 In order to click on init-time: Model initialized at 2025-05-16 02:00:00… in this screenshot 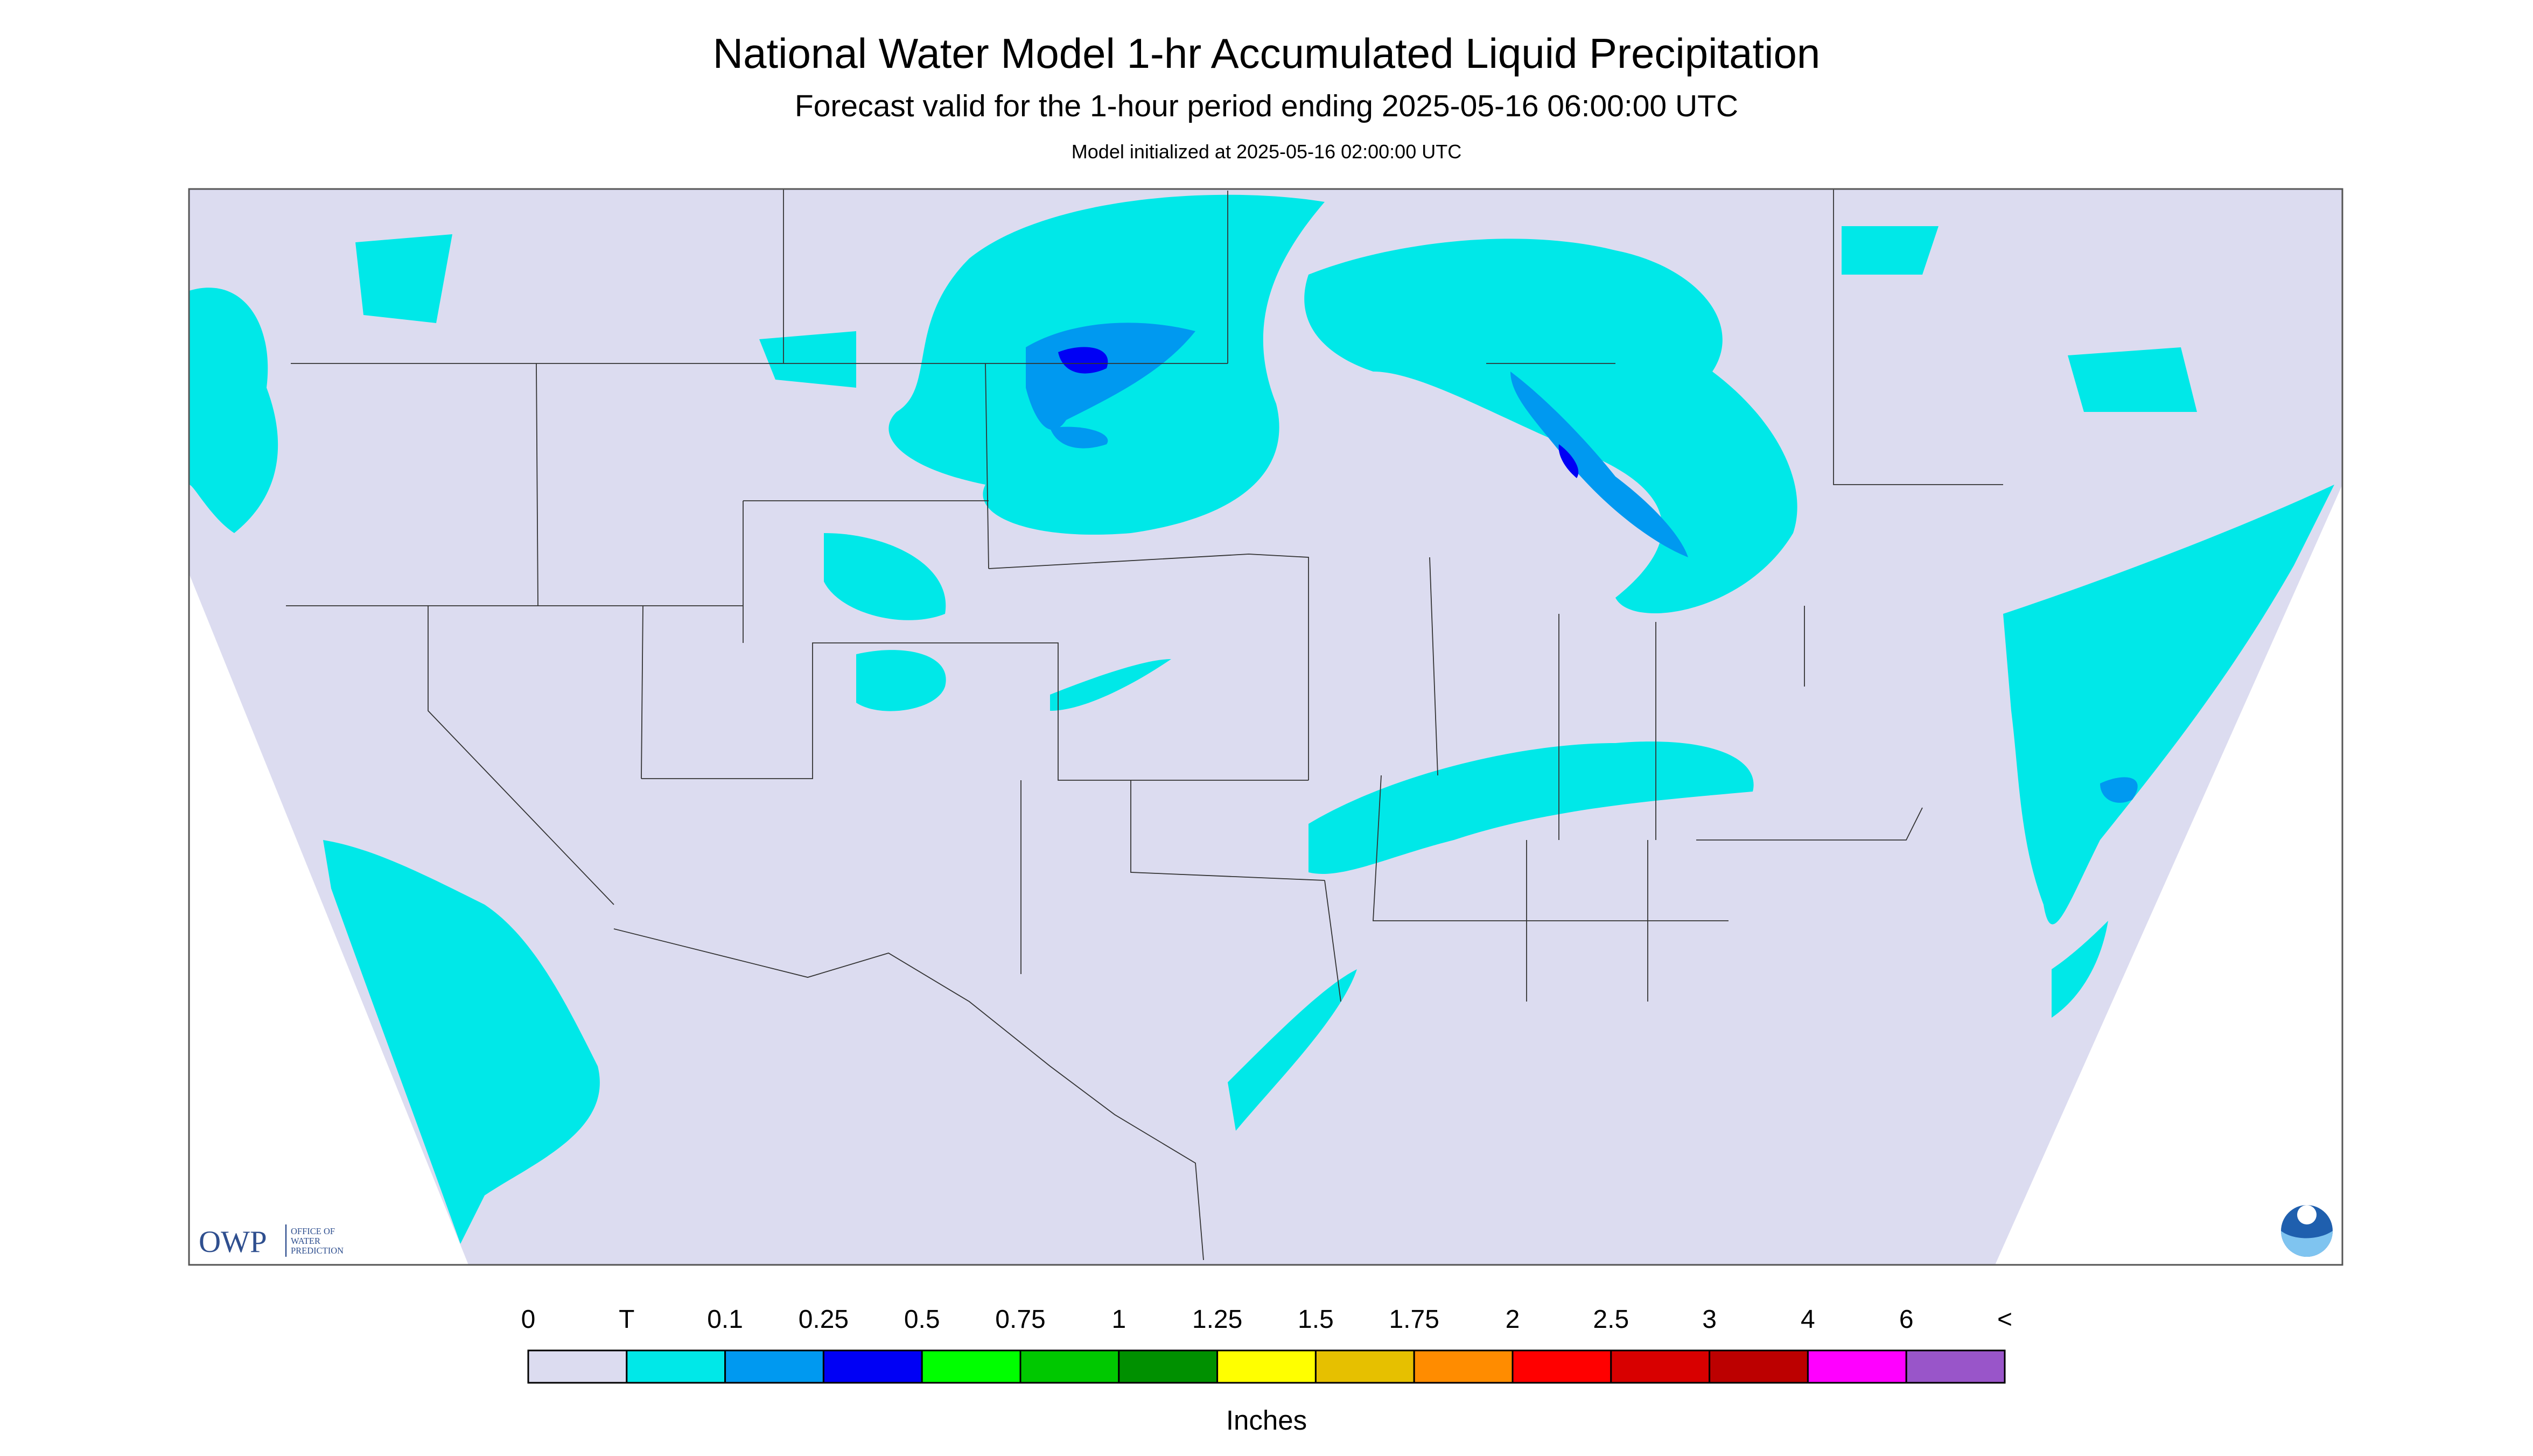, I will do `click(1266, 152)`.